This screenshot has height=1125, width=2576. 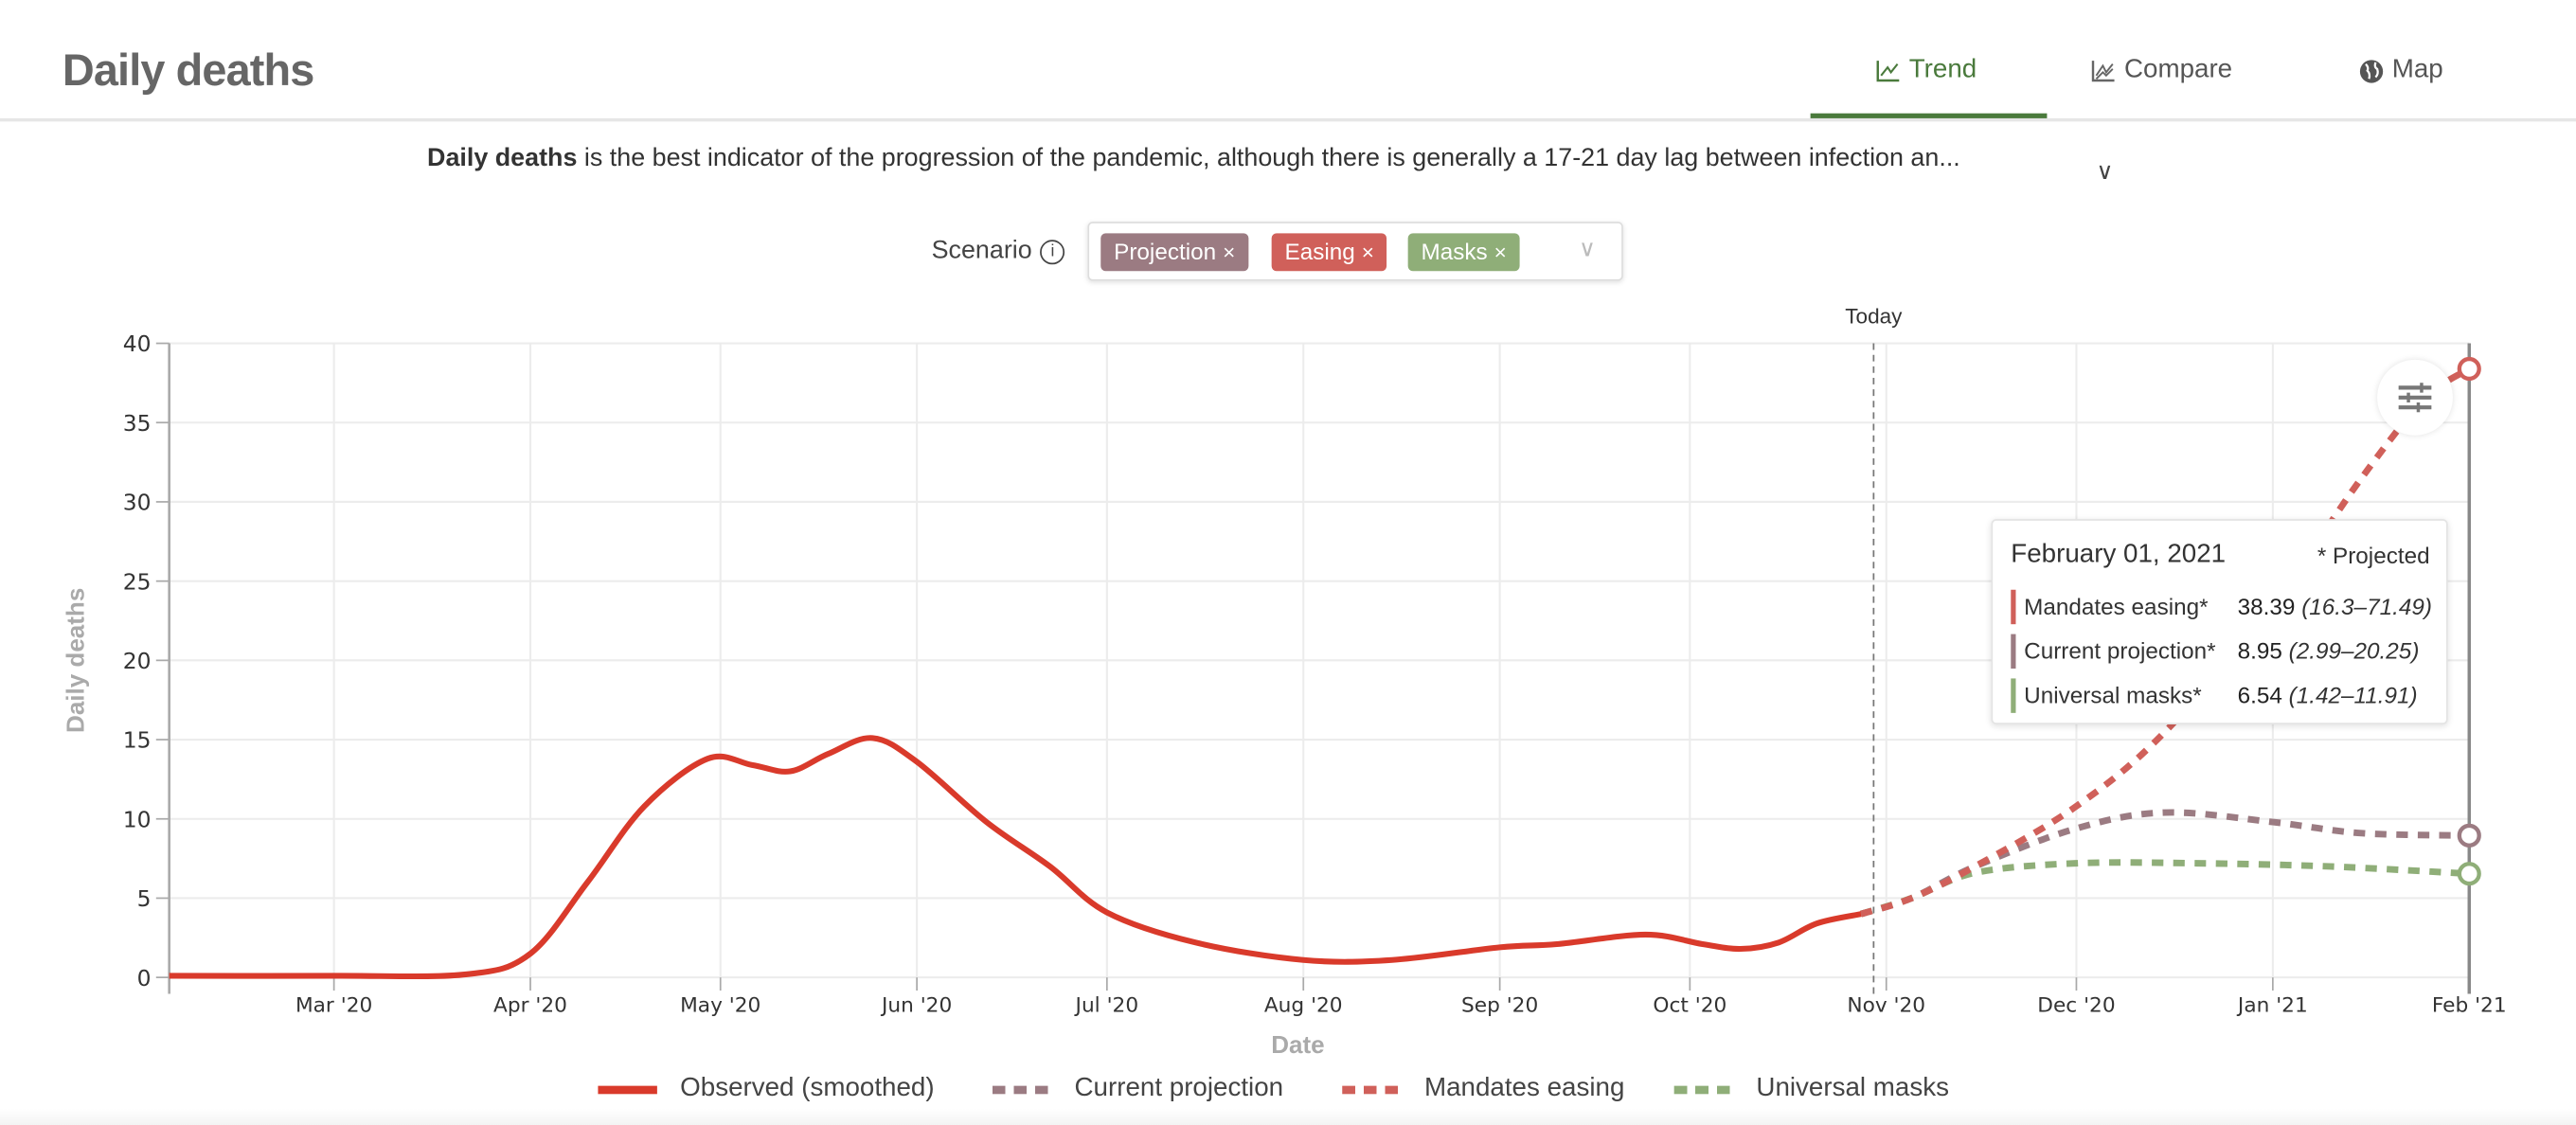 I want to click on sliders-icon, so click(x=2415, y=398).